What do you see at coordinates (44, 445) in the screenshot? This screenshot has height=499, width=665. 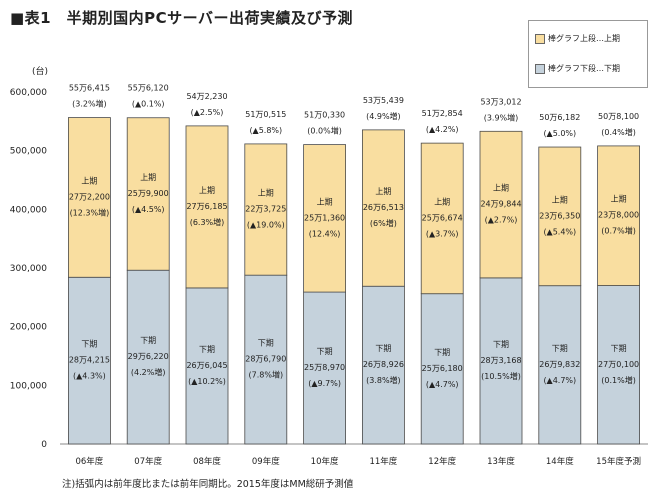 I see `y-tick-label: 0` at bounding box center [44, 445].